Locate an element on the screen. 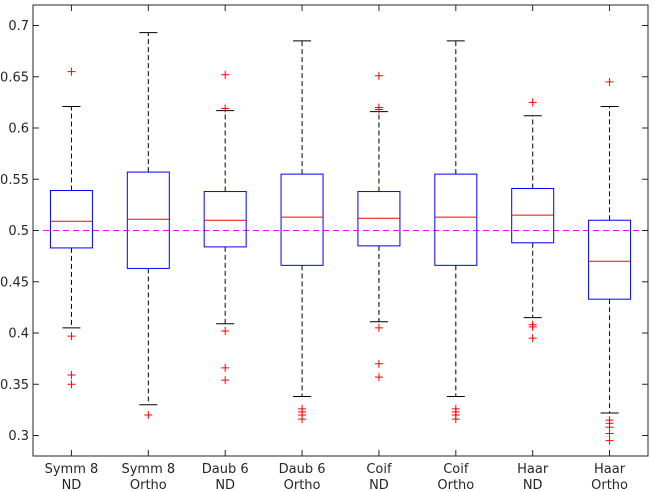 The height and width of the screenshot is (491, 654). y-tick-label: 0.45 is located at coordinates (14, 282).